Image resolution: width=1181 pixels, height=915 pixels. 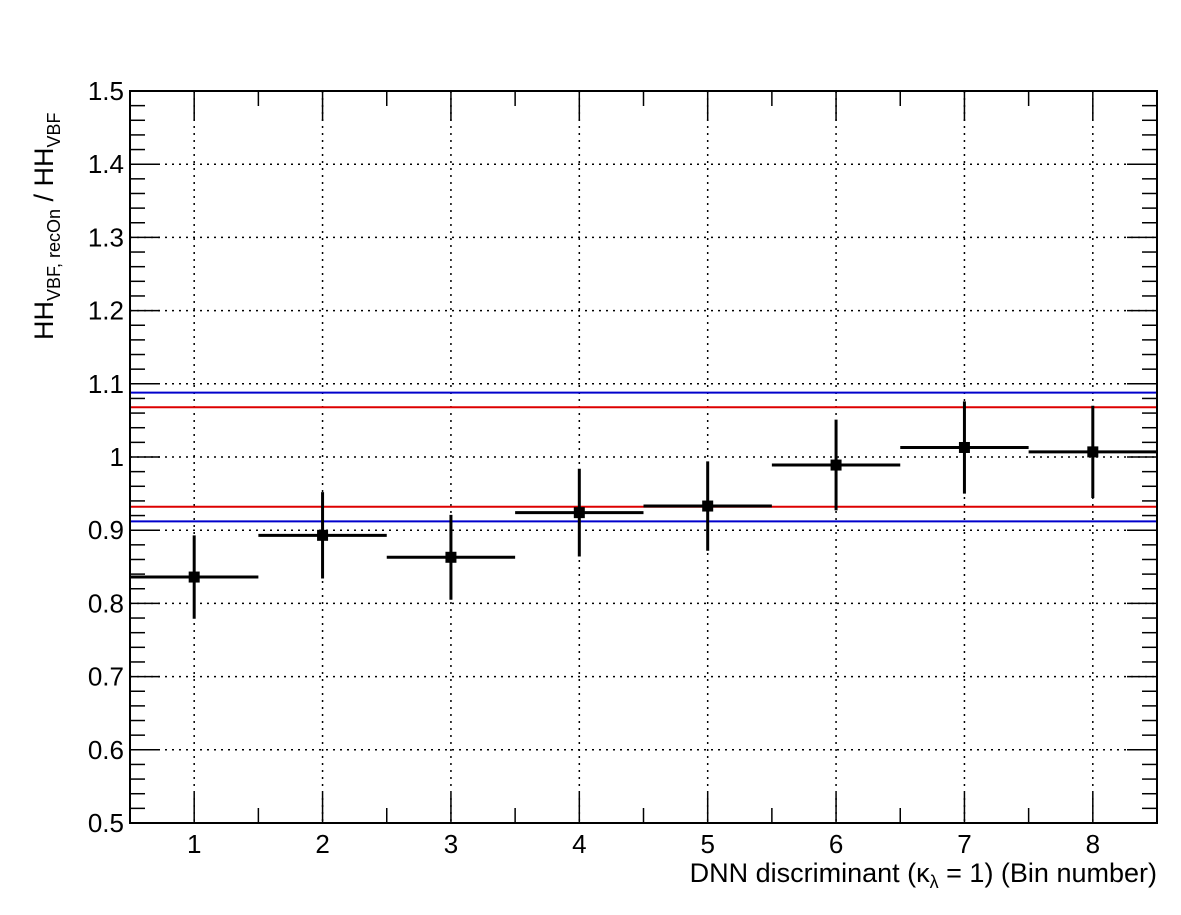 I want to click on x-tick-label: 5, so click(x=707, y=844).